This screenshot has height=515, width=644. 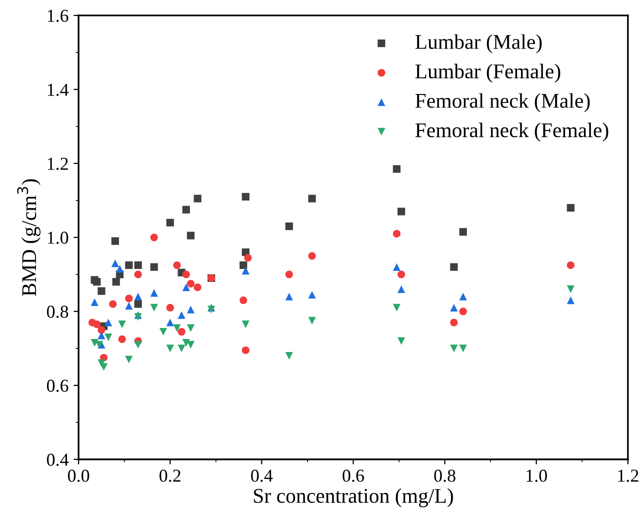 What do you see at coordinates (58, 238) in the screenshot?
I see `y-tick-label: 1.0` at bounding box center [58, 238].